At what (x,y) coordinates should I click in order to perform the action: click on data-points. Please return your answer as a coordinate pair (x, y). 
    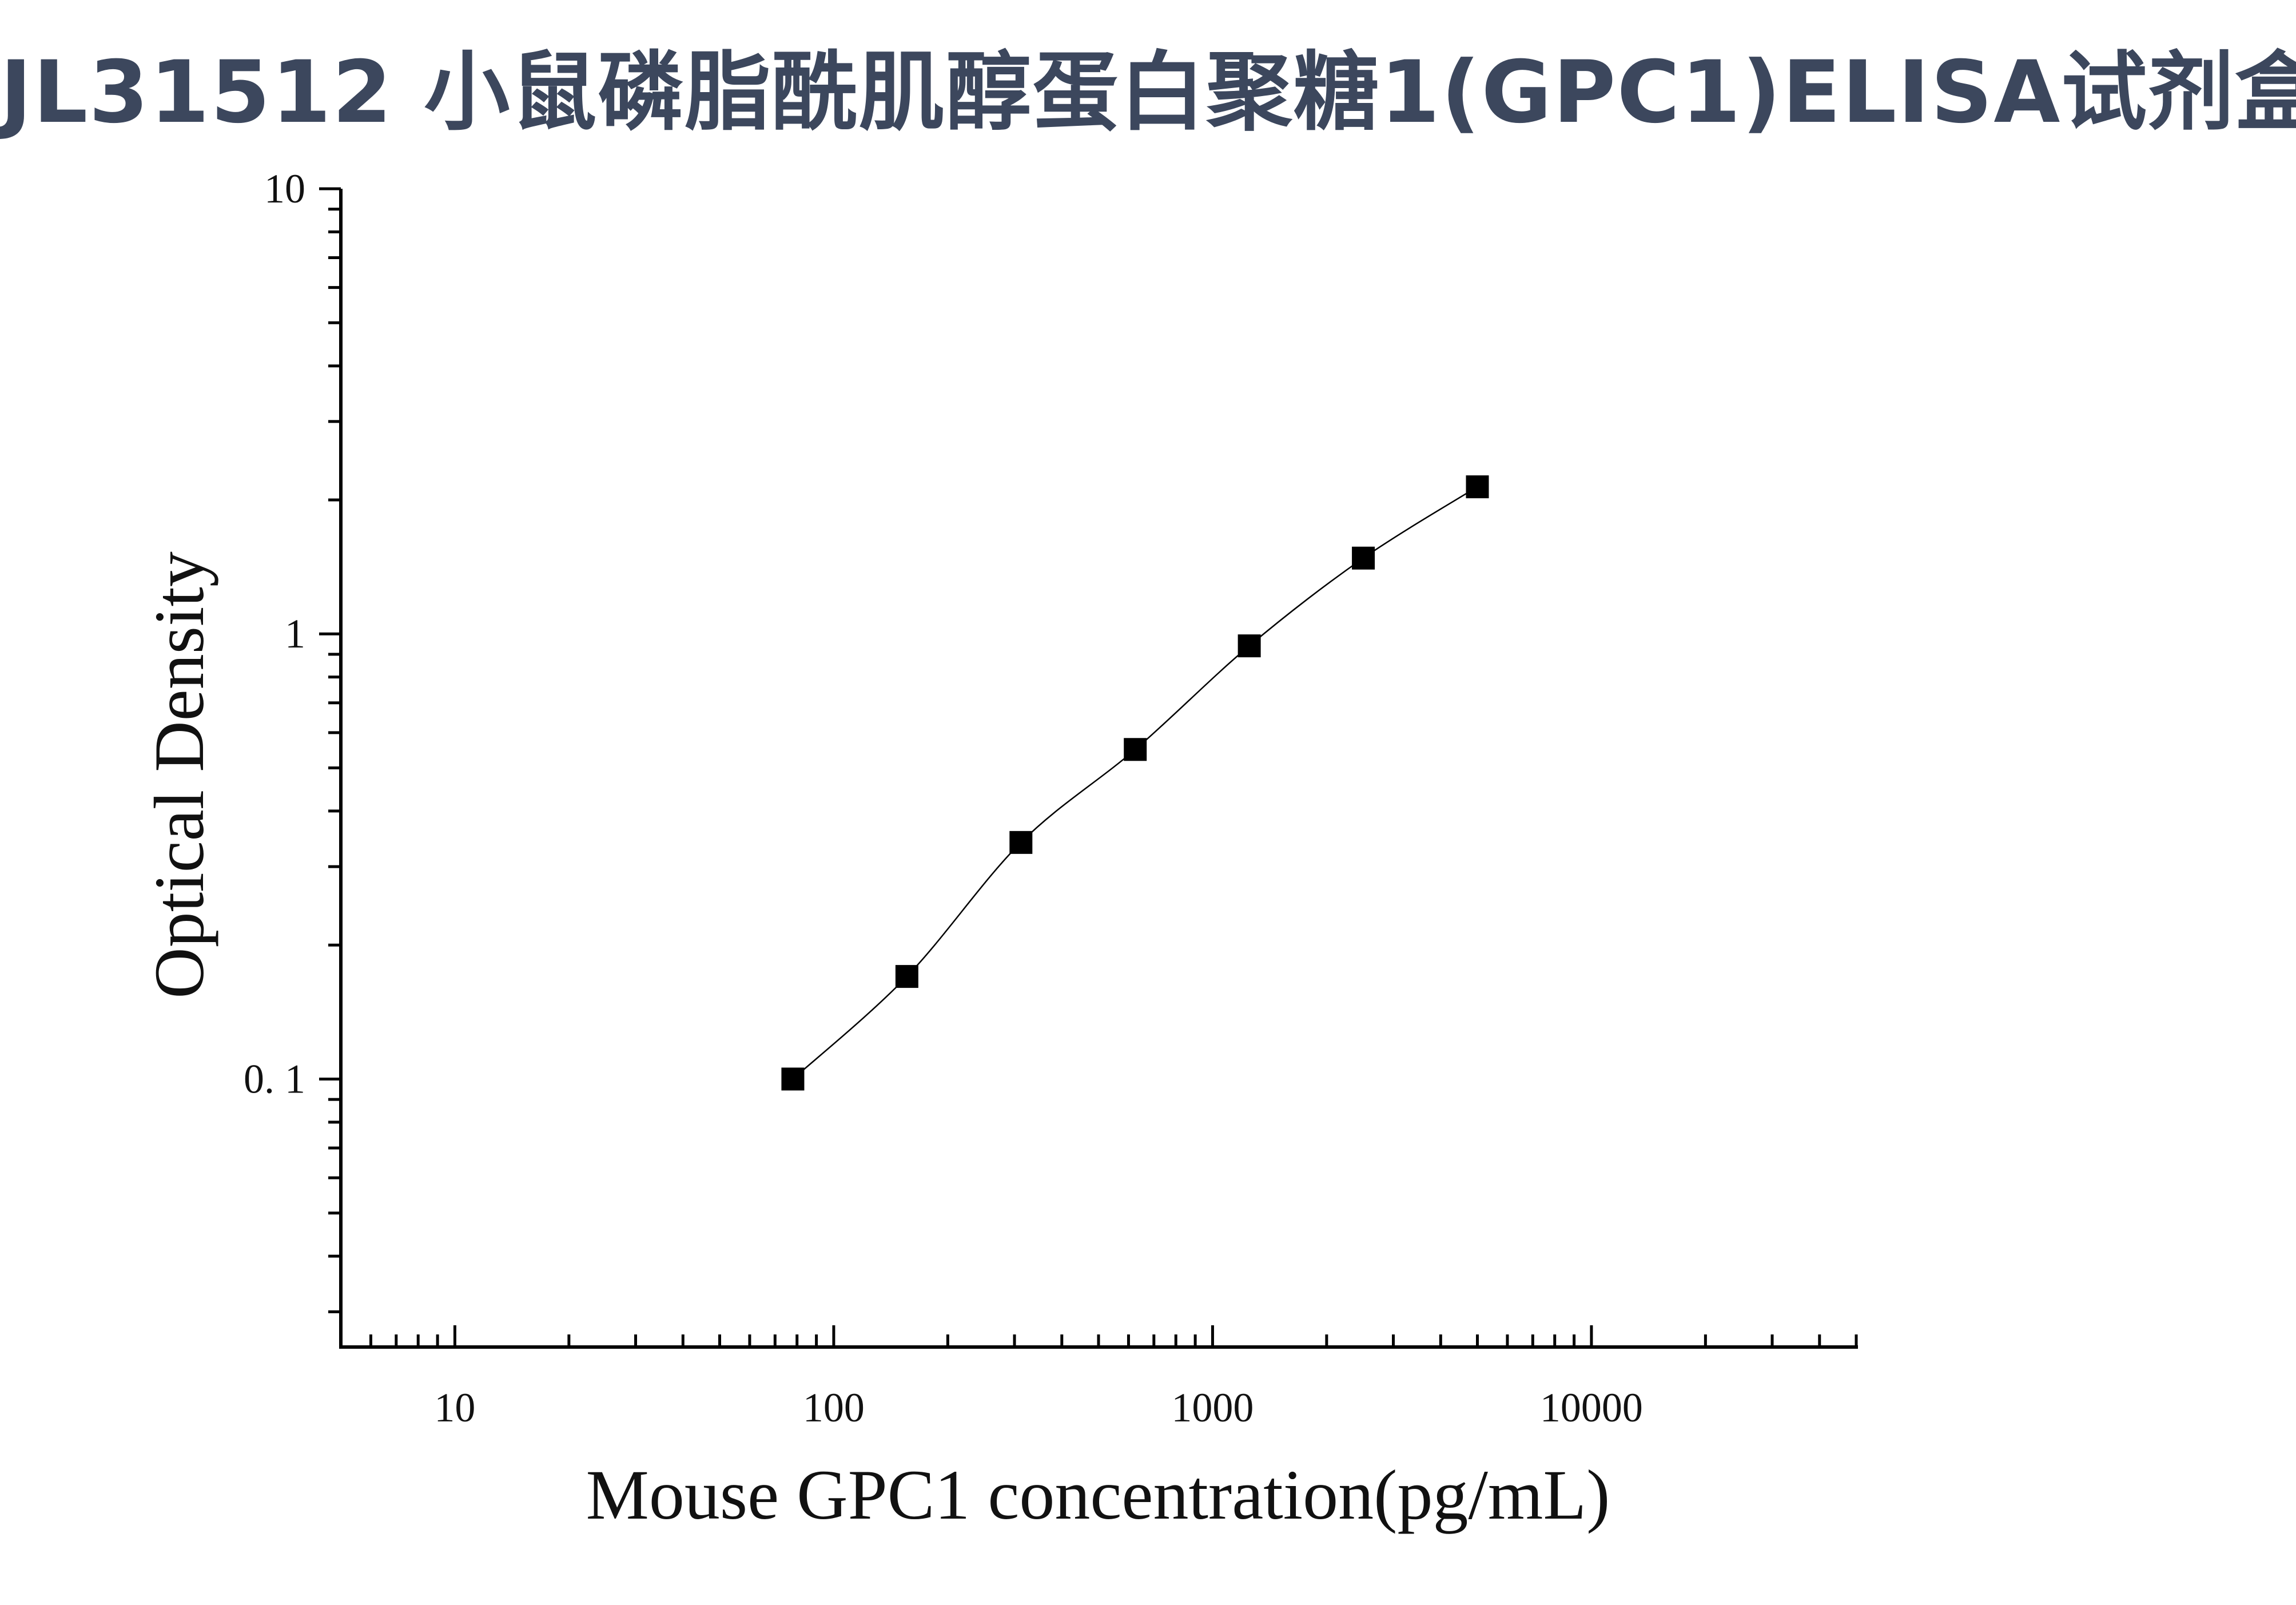
    Looking at the image, I should click on (1135, 783).